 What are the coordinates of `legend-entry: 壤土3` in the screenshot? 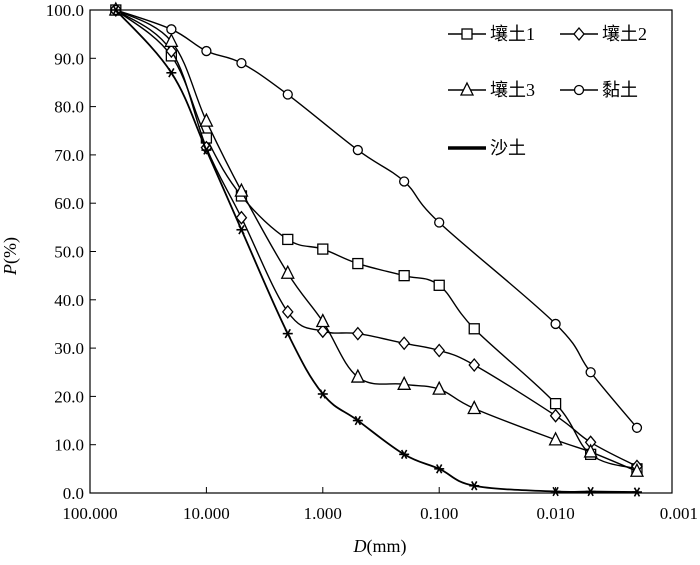 It's located at (491, 90).